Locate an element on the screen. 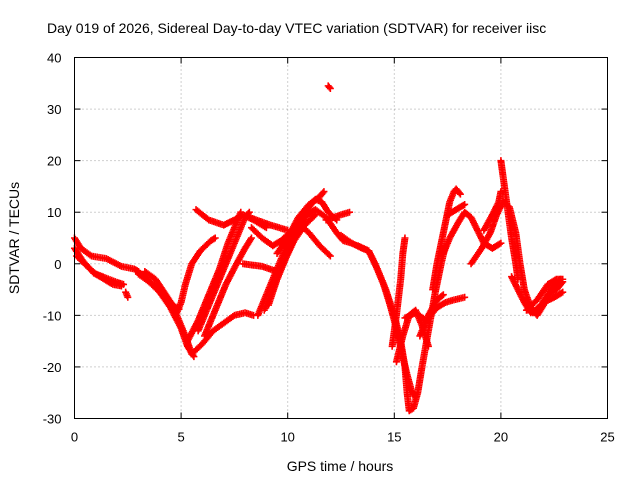  x-tick-label: 10 is located at coordinates (287, 437).